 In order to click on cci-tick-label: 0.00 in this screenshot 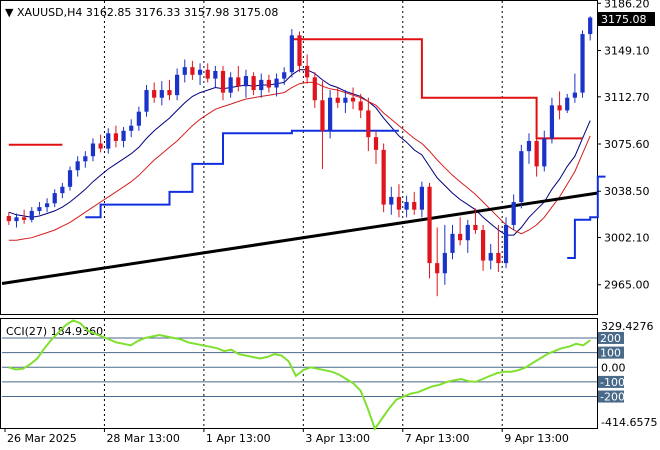, I will do `click(613, 367)`.